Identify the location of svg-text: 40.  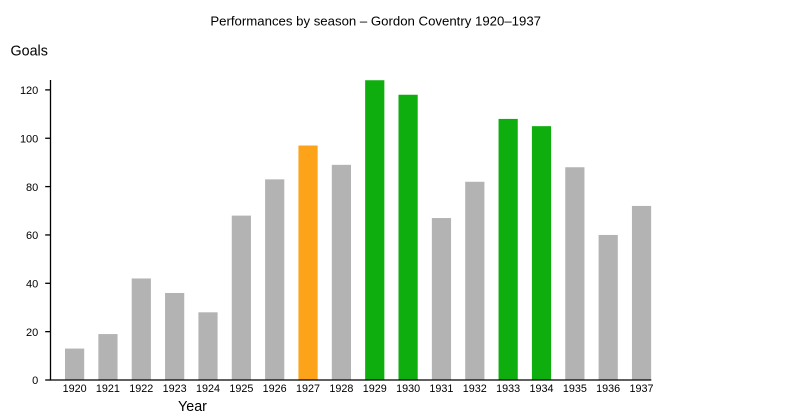
(32, 285).